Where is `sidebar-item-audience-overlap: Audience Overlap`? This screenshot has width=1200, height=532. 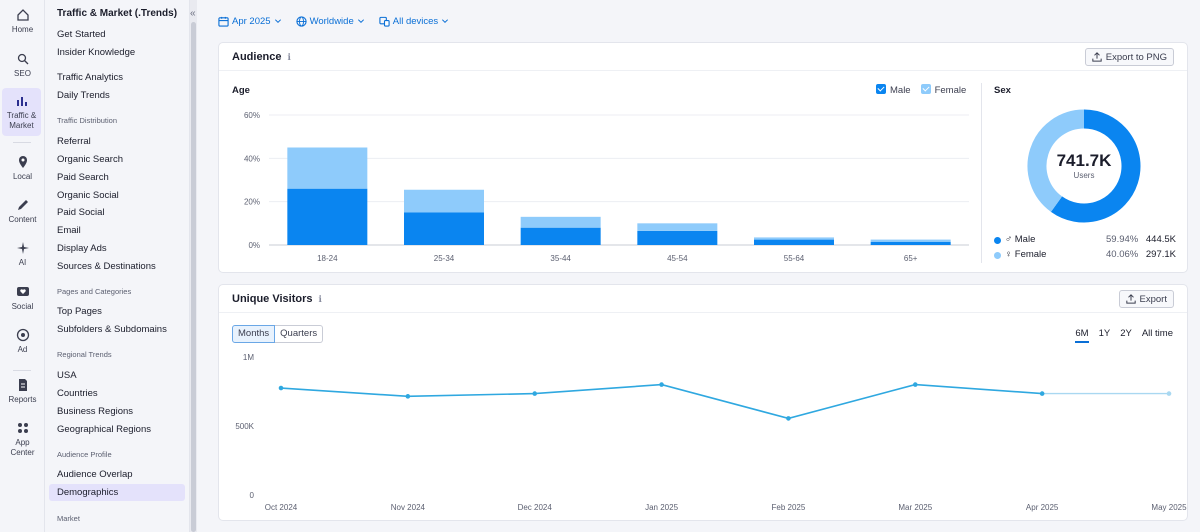
sidebar-item-audience-overlap: Audience Overlap is located at coordinates (95, 474).